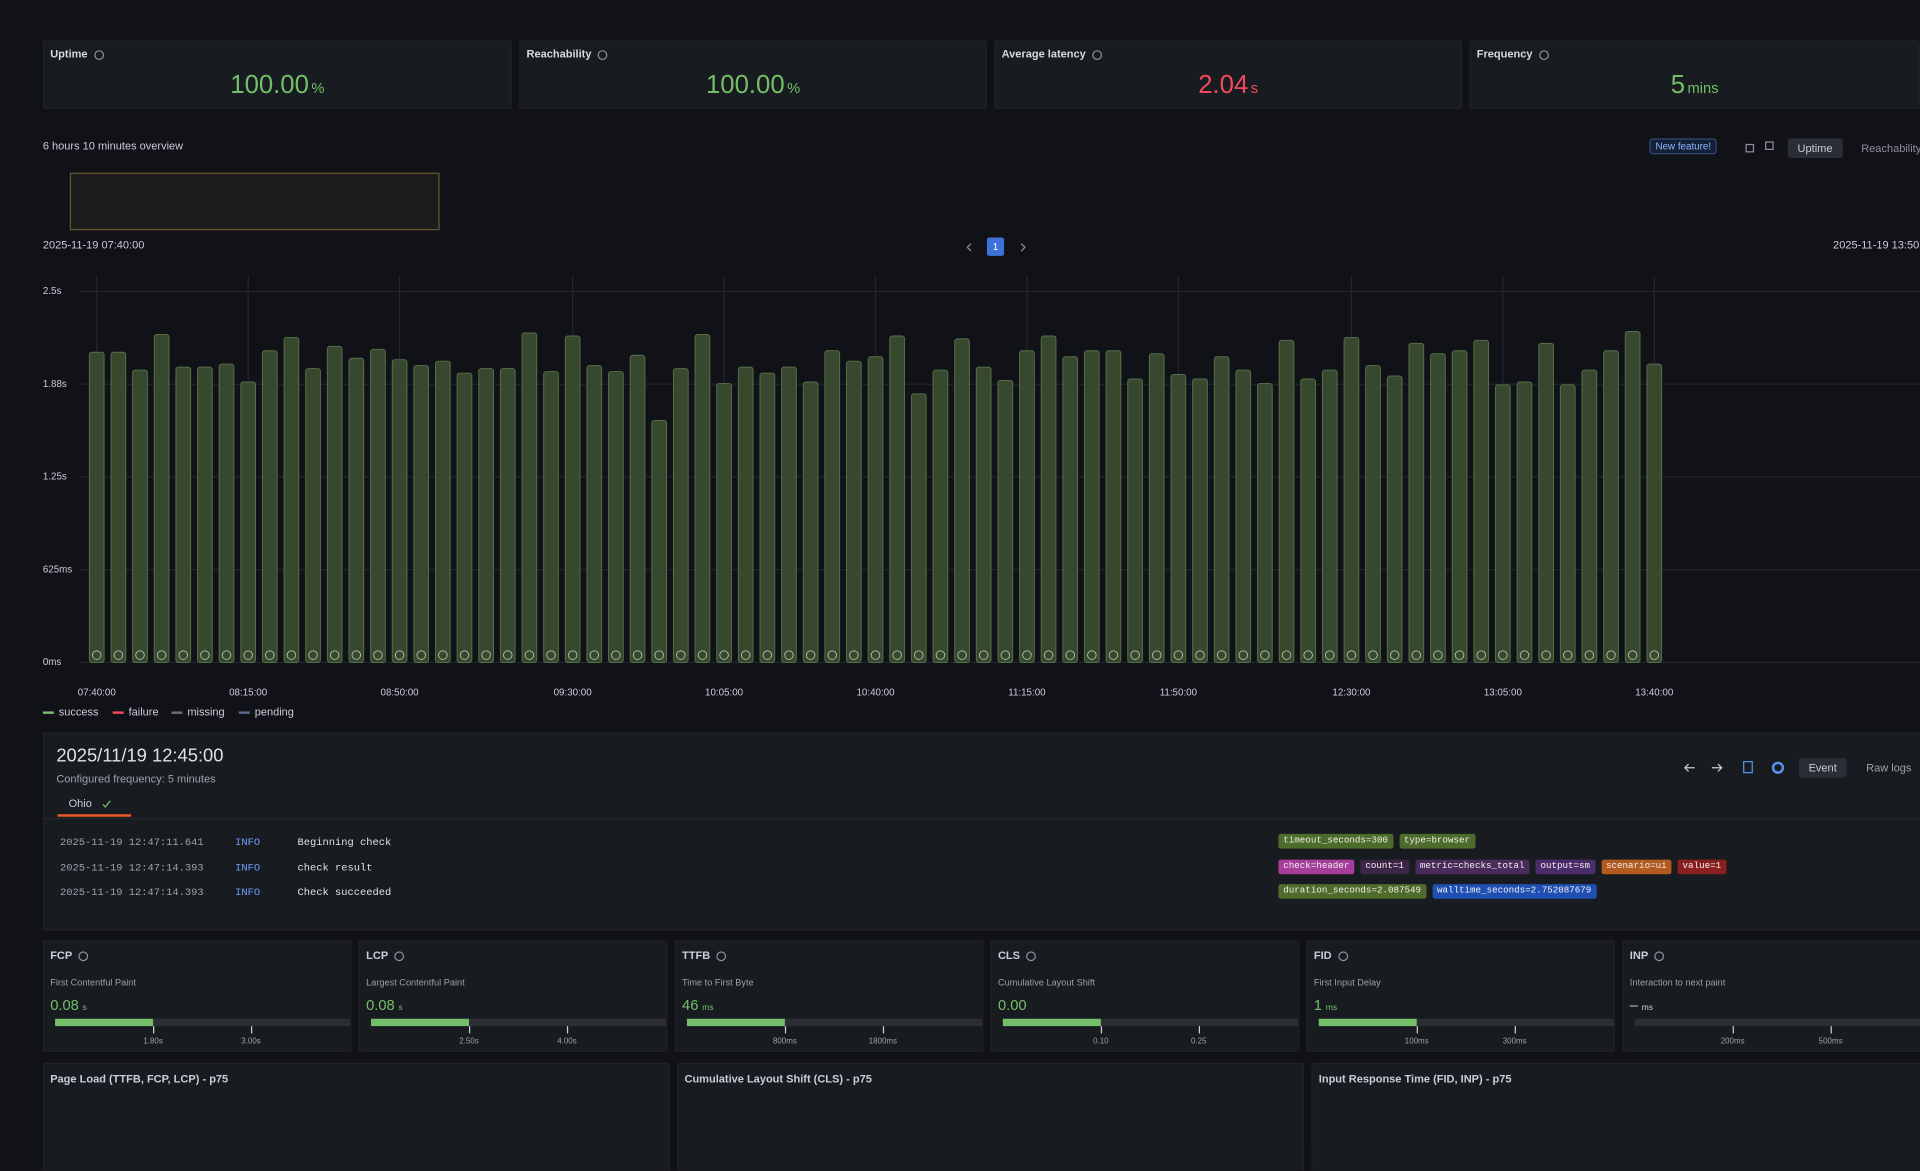 This screenshot has width=1920, height=1171. What do you see at coordinates (400, 1008) in the screenshot?
I see `unit: s` at bounding box center [400, 1008].